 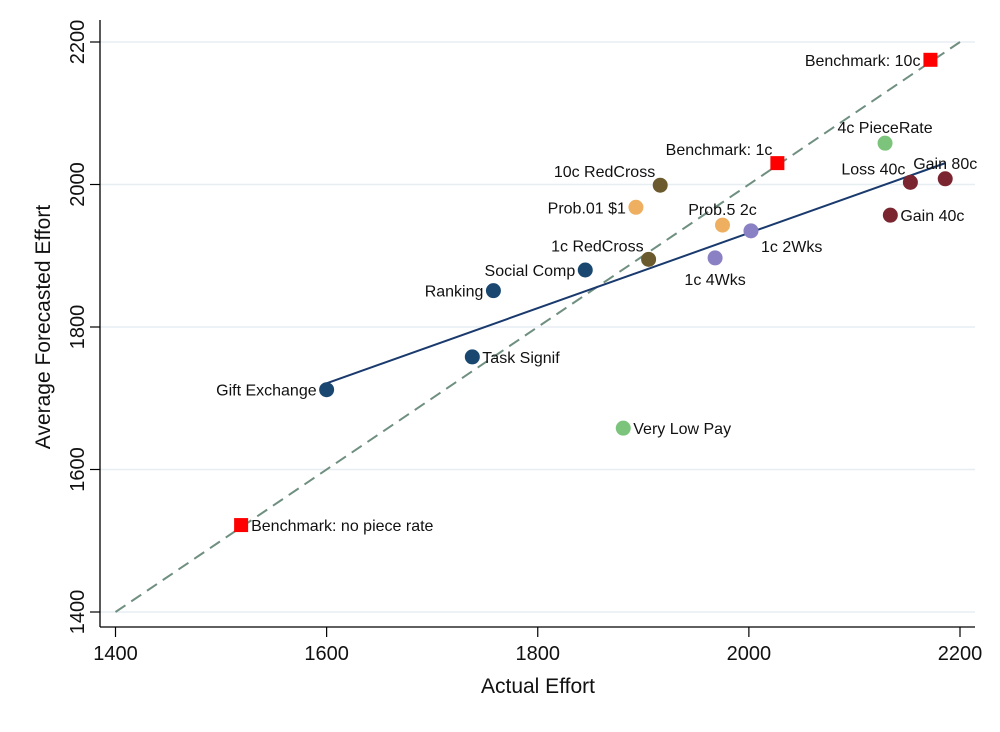 I want to click on y-tick-label: 2200, so click(x=78, y=42).